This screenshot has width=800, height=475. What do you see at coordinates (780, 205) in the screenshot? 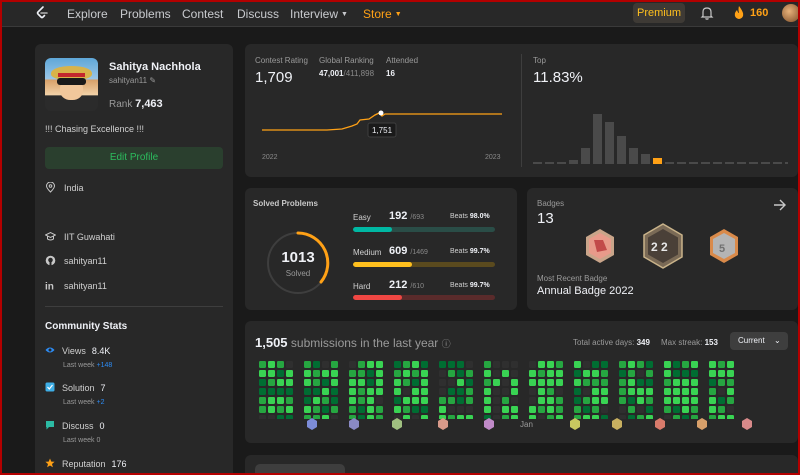
I see `arrow-right-icon` at bounding box center [780, 205].